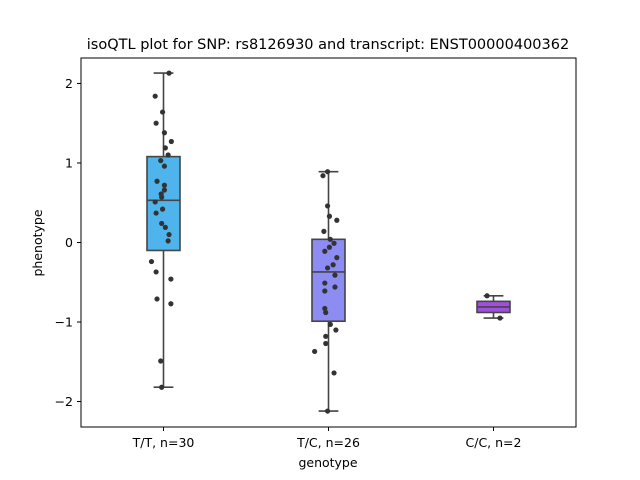 The height and width of the screenshot is (480, 640). What do you see at coordinates (69, 83) in the screenshot?
I see `y-tick-label: 2` at bounding box center [69, 83].